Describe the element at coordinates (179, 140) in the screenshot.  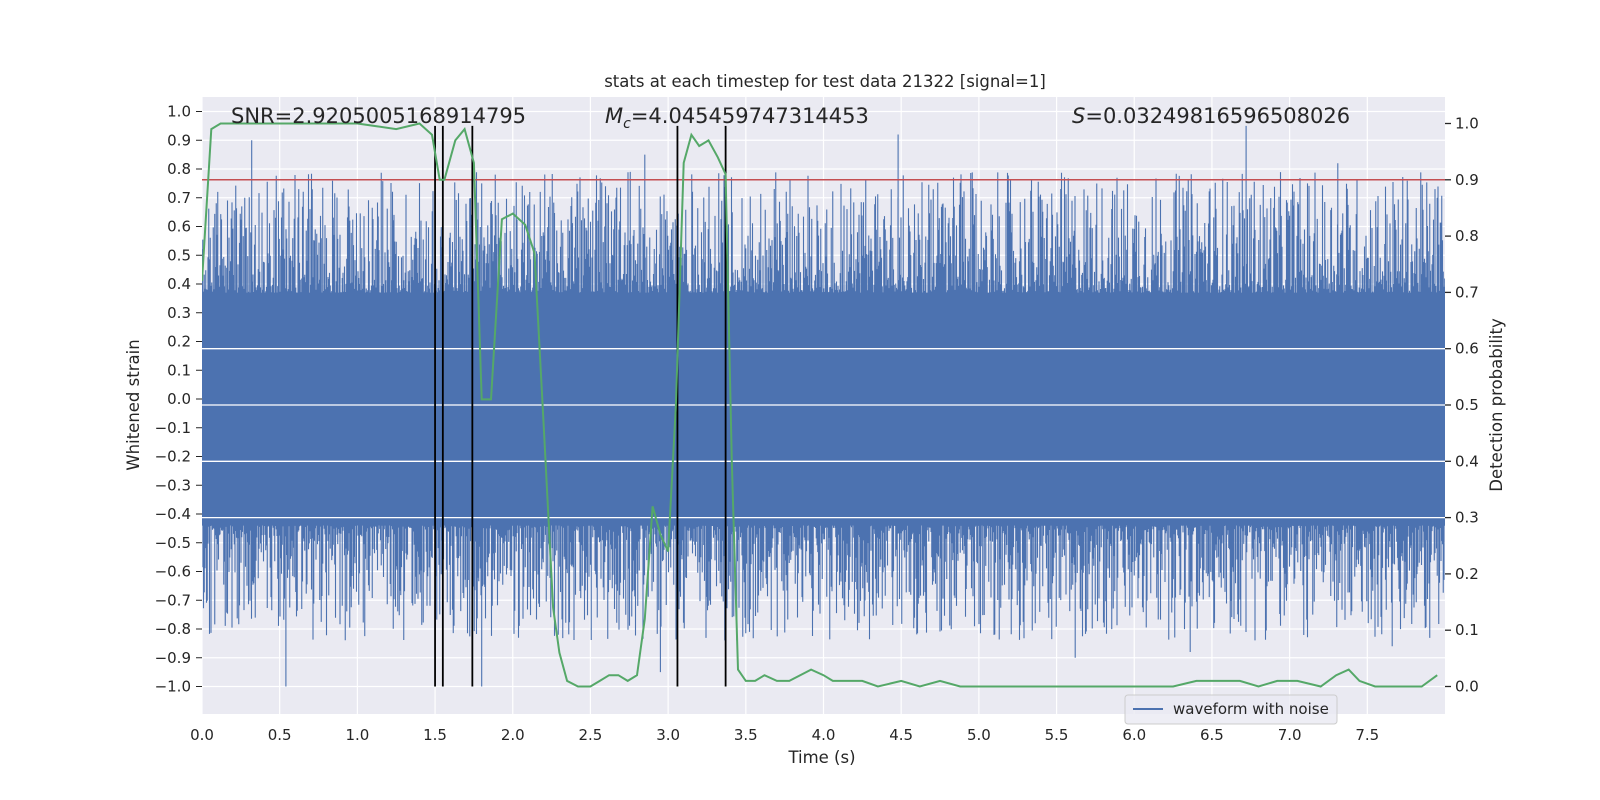
I see `y-tick-label: 0.9` at that location.